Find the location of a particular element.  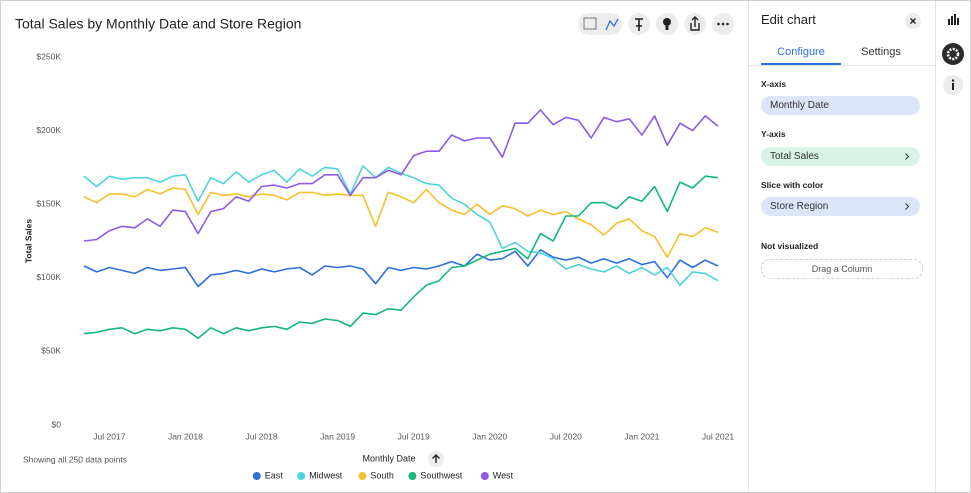

tab: Settings is located at coordinates (881, 52).